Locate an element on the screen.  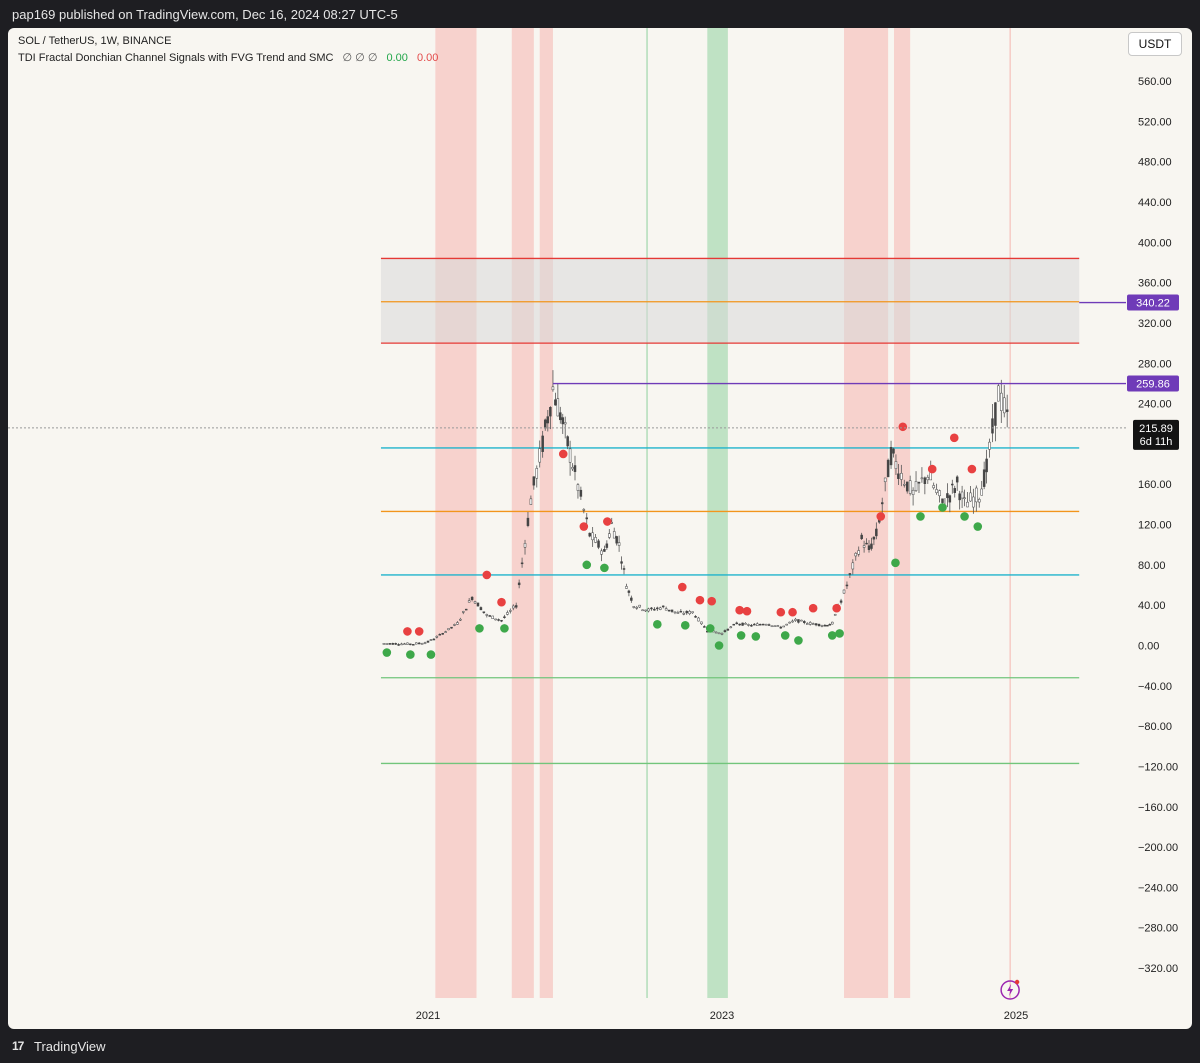
price-tick-label: 80.00 is located at coordinates (1152, 566).